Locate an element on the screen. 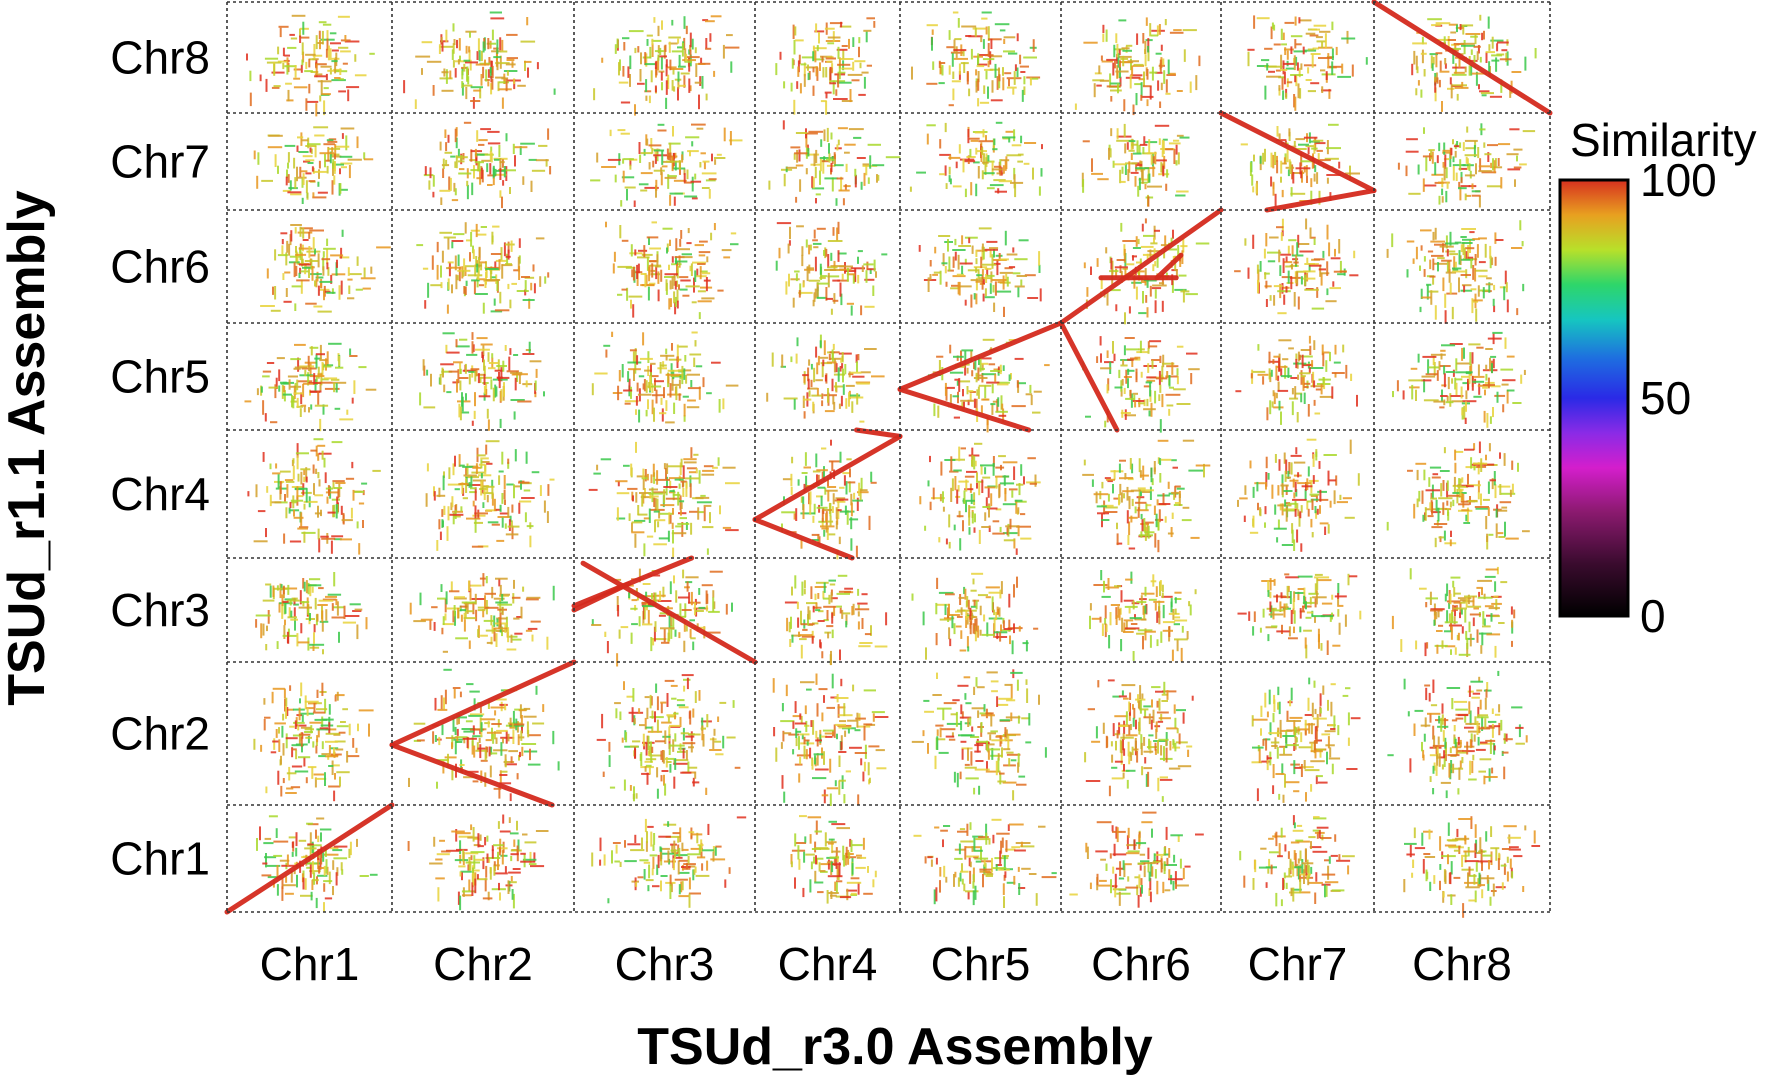 This screenshot has height=1079, width=1776. noise-cell-chr2-chr8 is located at coordinates (479, 60).